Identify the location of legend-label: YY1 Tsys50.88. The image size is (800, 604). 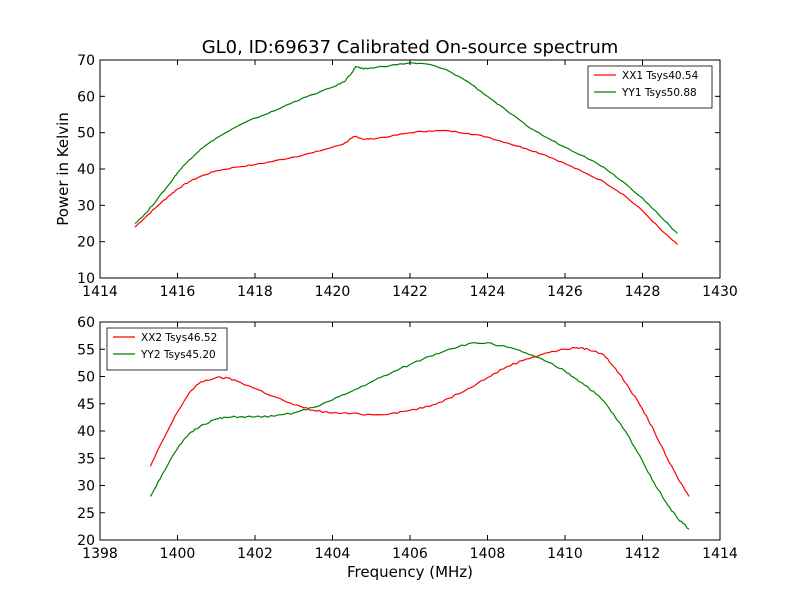
(659, 93).